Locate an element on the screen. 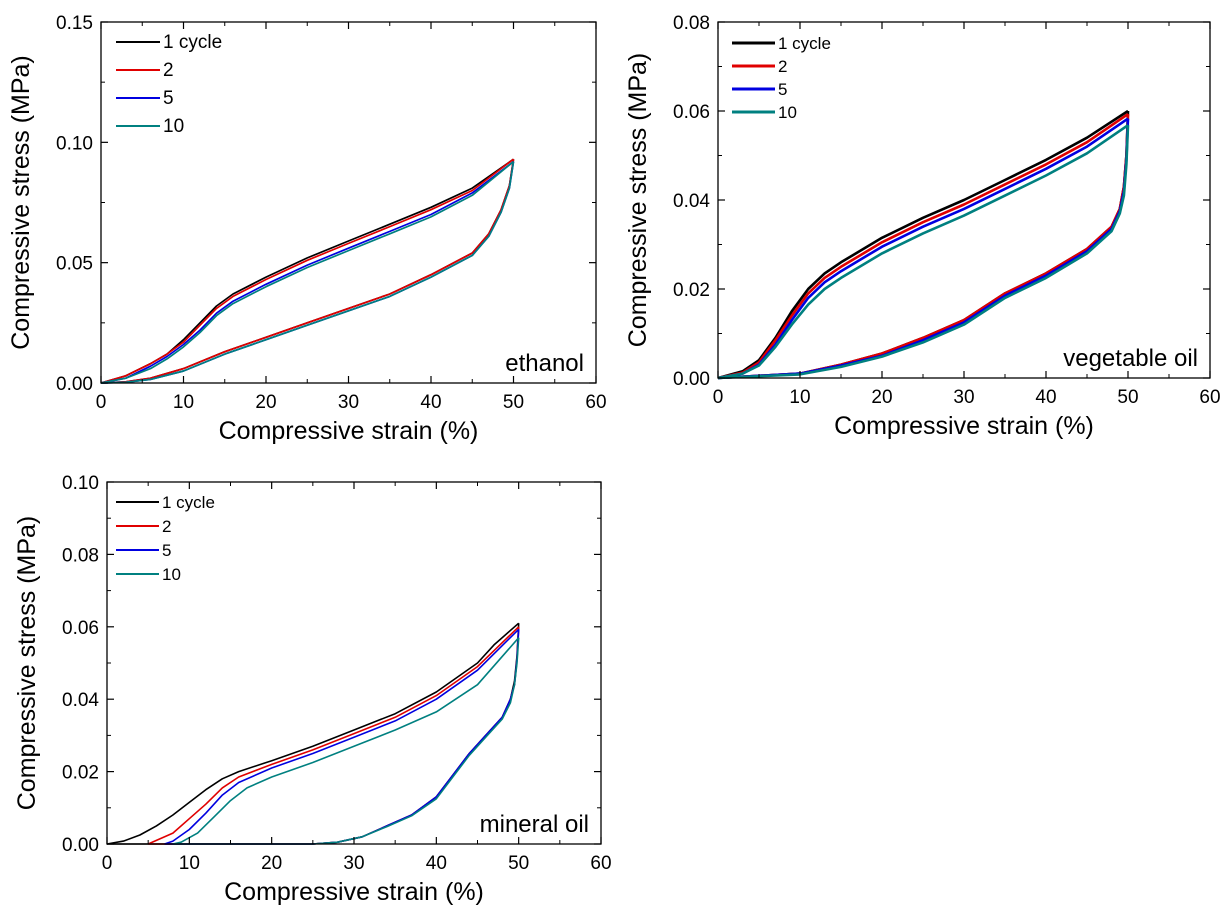  y-tick-label: 0.05 is located at coordinates (74, 264).